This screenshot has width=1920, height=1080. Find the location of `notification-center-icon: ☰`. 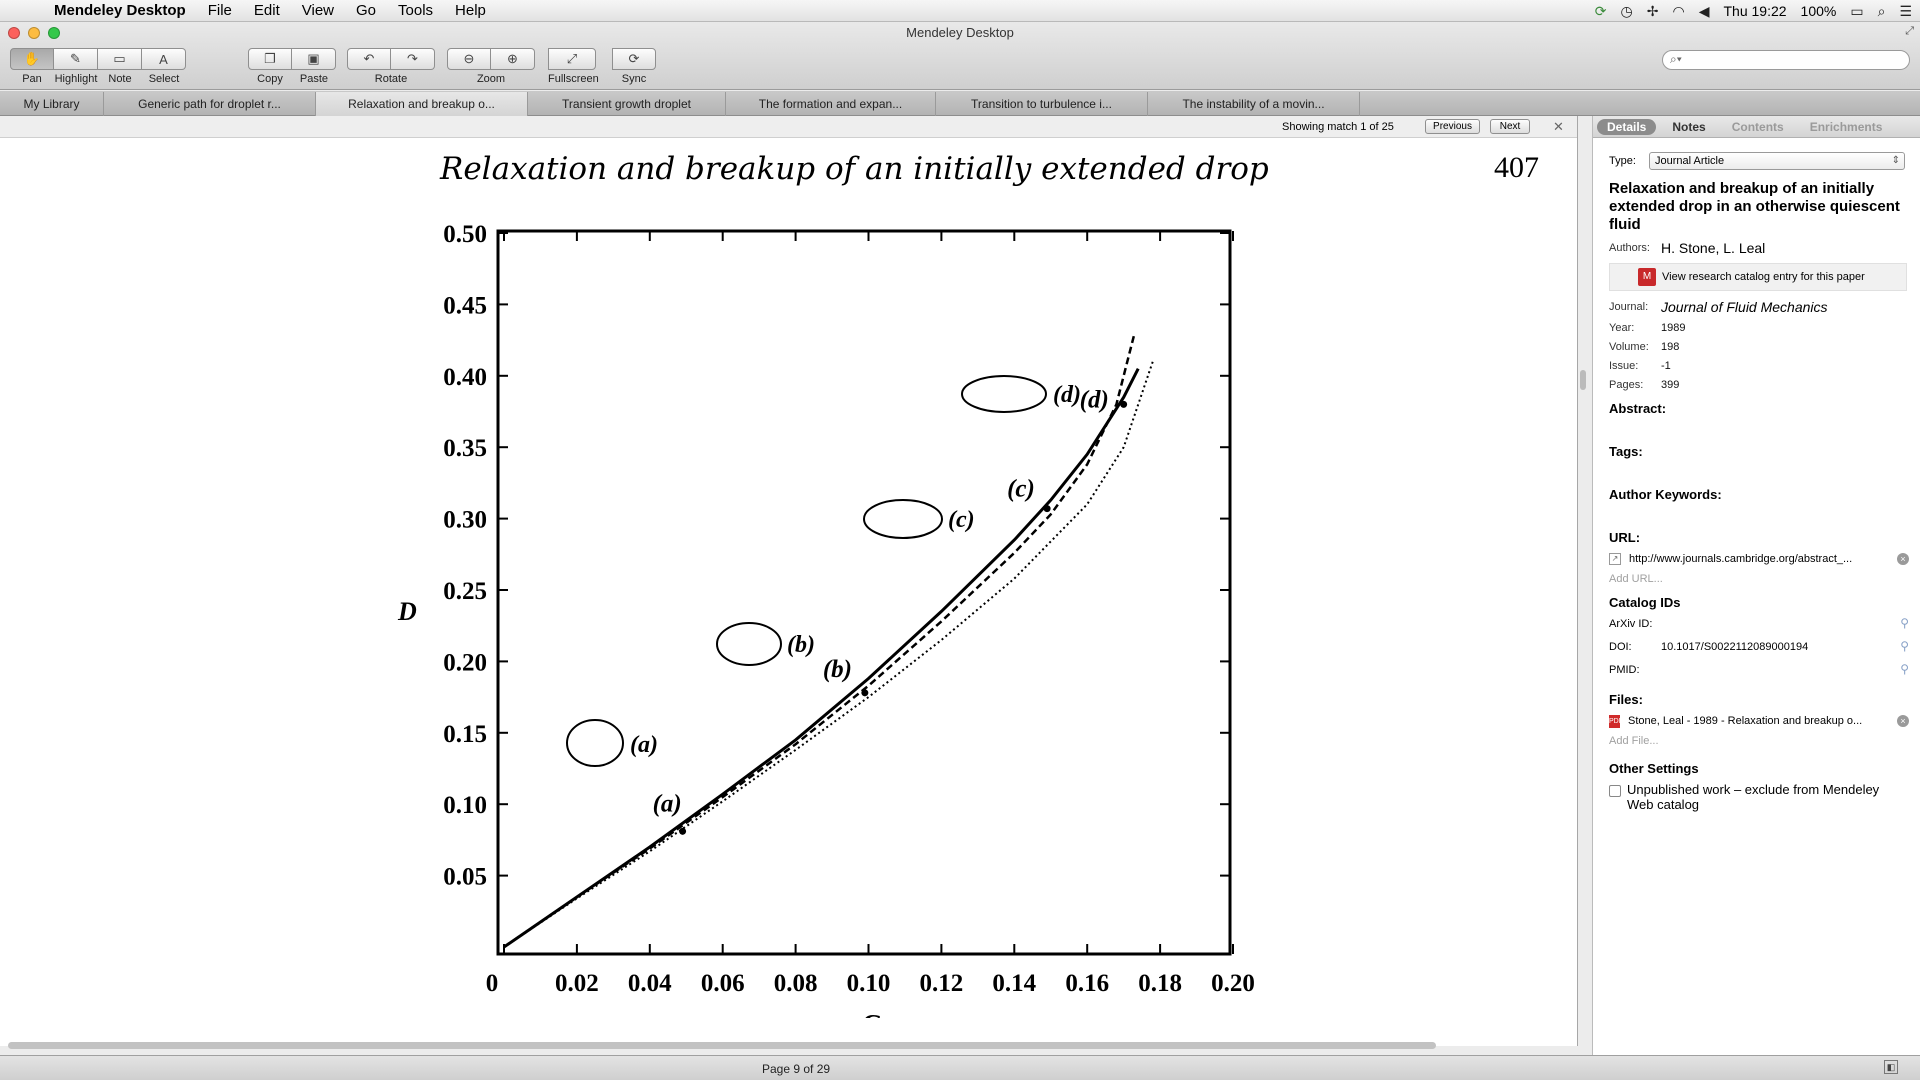

notification-center-icon: ☰ is located at coordinates (1905, 10).